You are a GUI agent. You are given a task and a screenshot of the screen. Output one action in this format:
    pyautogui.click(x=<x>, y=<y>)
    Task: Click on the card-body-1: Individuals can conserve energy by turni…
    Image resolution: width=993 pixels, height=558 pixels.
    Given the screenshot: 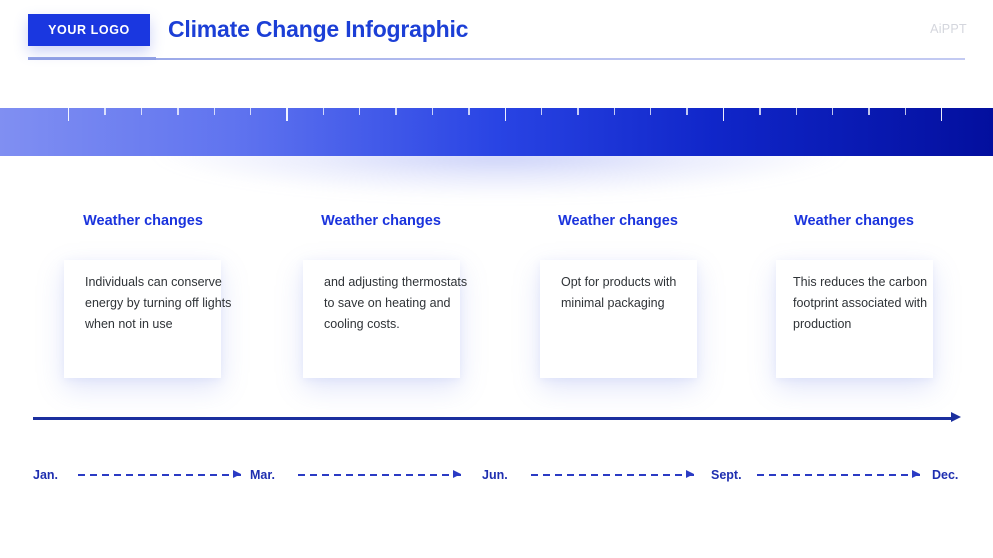 What is the action you would take?
    pyautogui.click(x=158, y=303)
    